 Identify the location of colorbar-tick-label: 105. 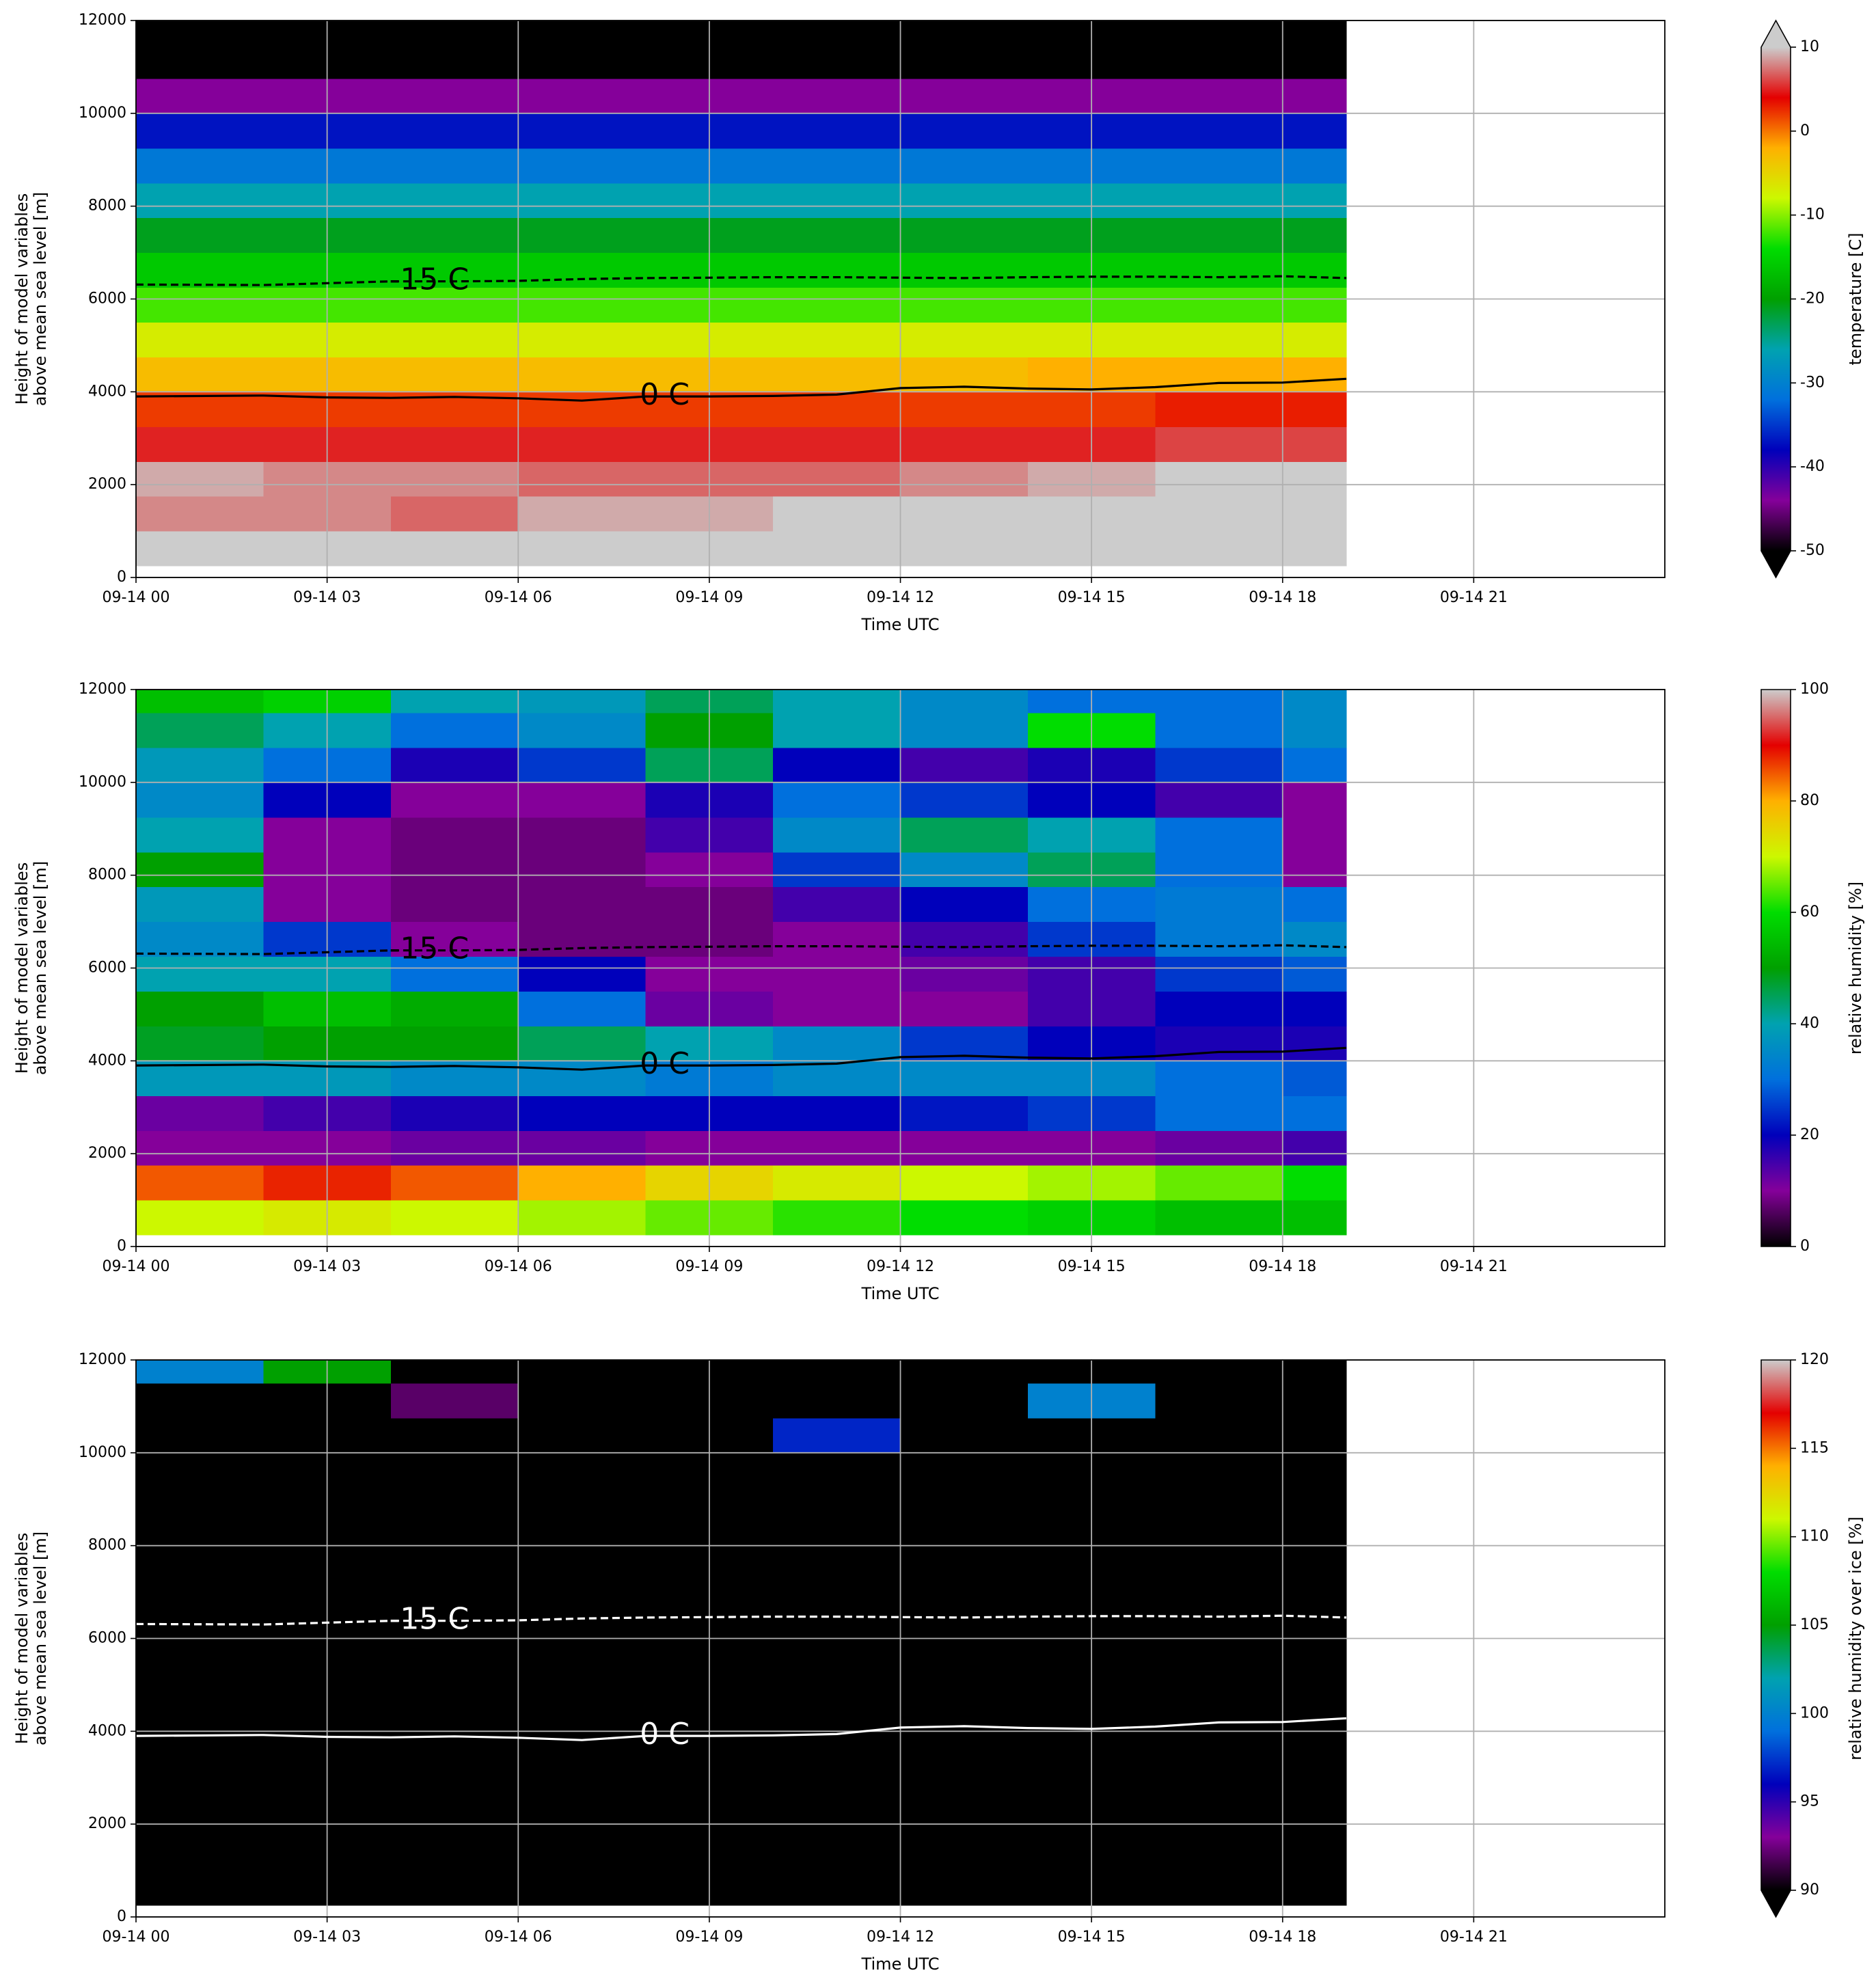
(1814, 1624).